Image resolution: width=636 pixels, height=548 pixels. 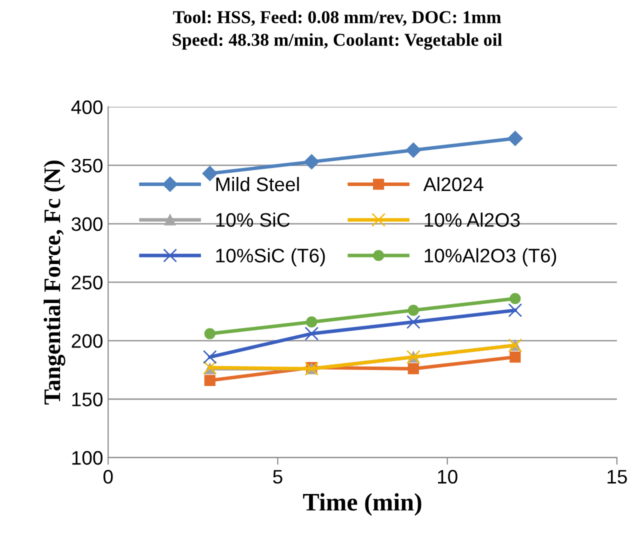 I want to click on y-tick-label: 250, so click(x=87, y=283).